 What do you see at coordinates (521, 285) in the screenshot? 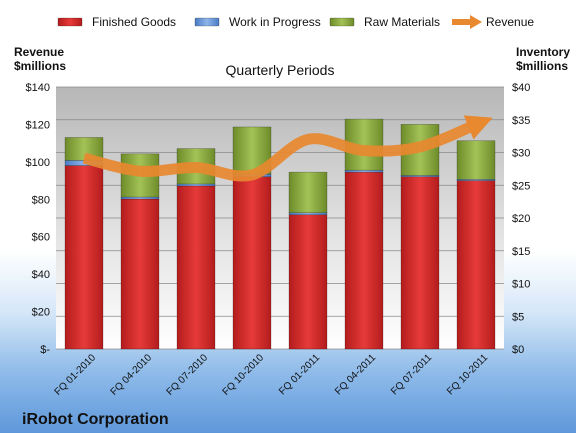
I see `right-tick-label: $10` at bounding box center [521, 285].